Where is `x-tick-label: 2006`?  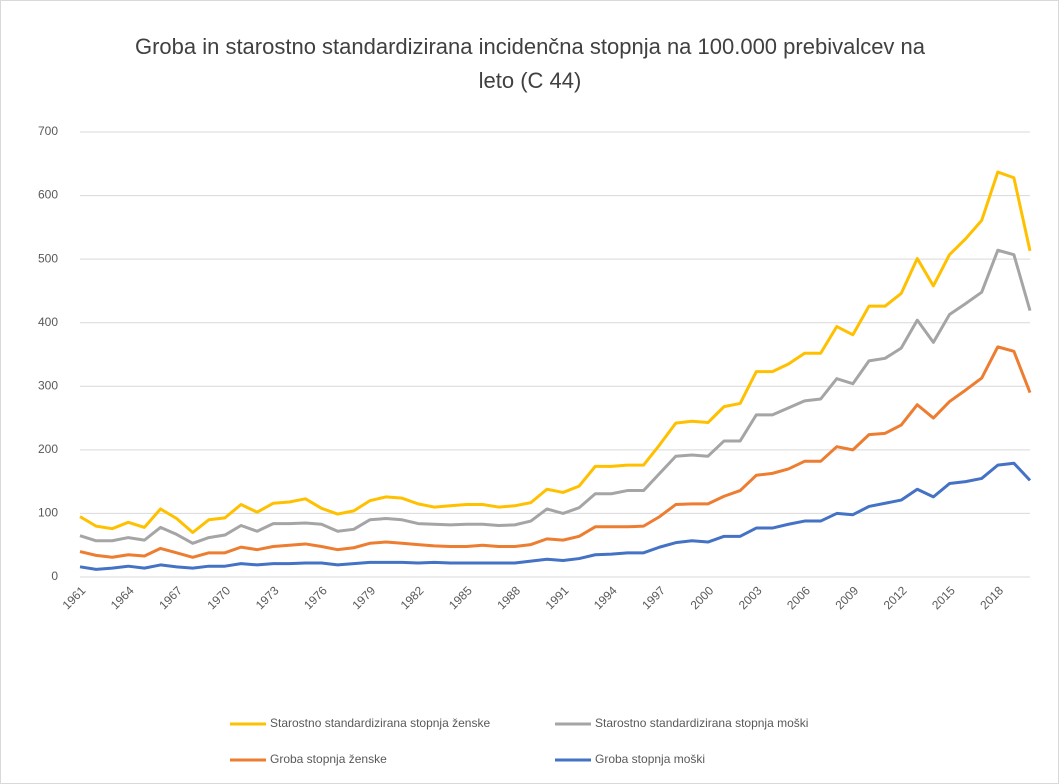
x-tick-label: 2006 is located at coordinates (798, 597).